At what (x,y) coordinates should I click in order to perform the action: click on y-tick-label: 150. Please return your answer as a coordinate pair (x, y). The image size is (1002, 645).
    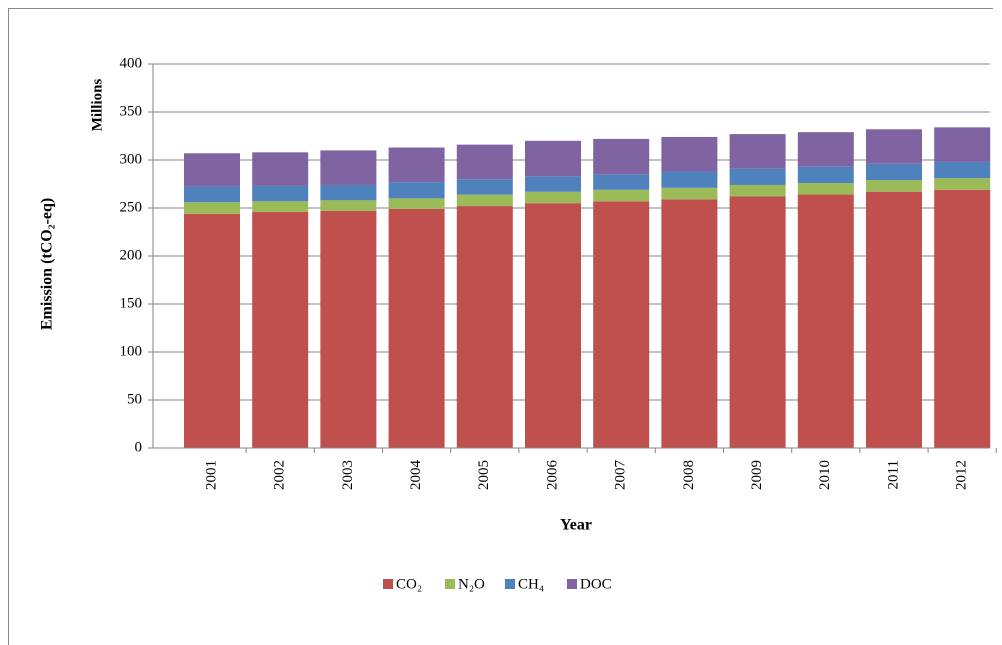
    Looking at the image, I should click on (131, 303).